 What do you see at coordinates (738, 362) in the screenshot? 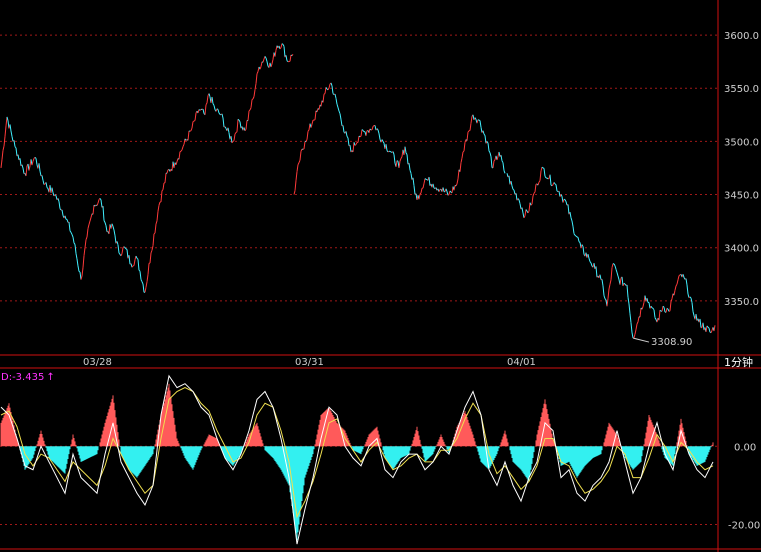
I see `period-selector: 1分钟` at bounding box center [738, 362].